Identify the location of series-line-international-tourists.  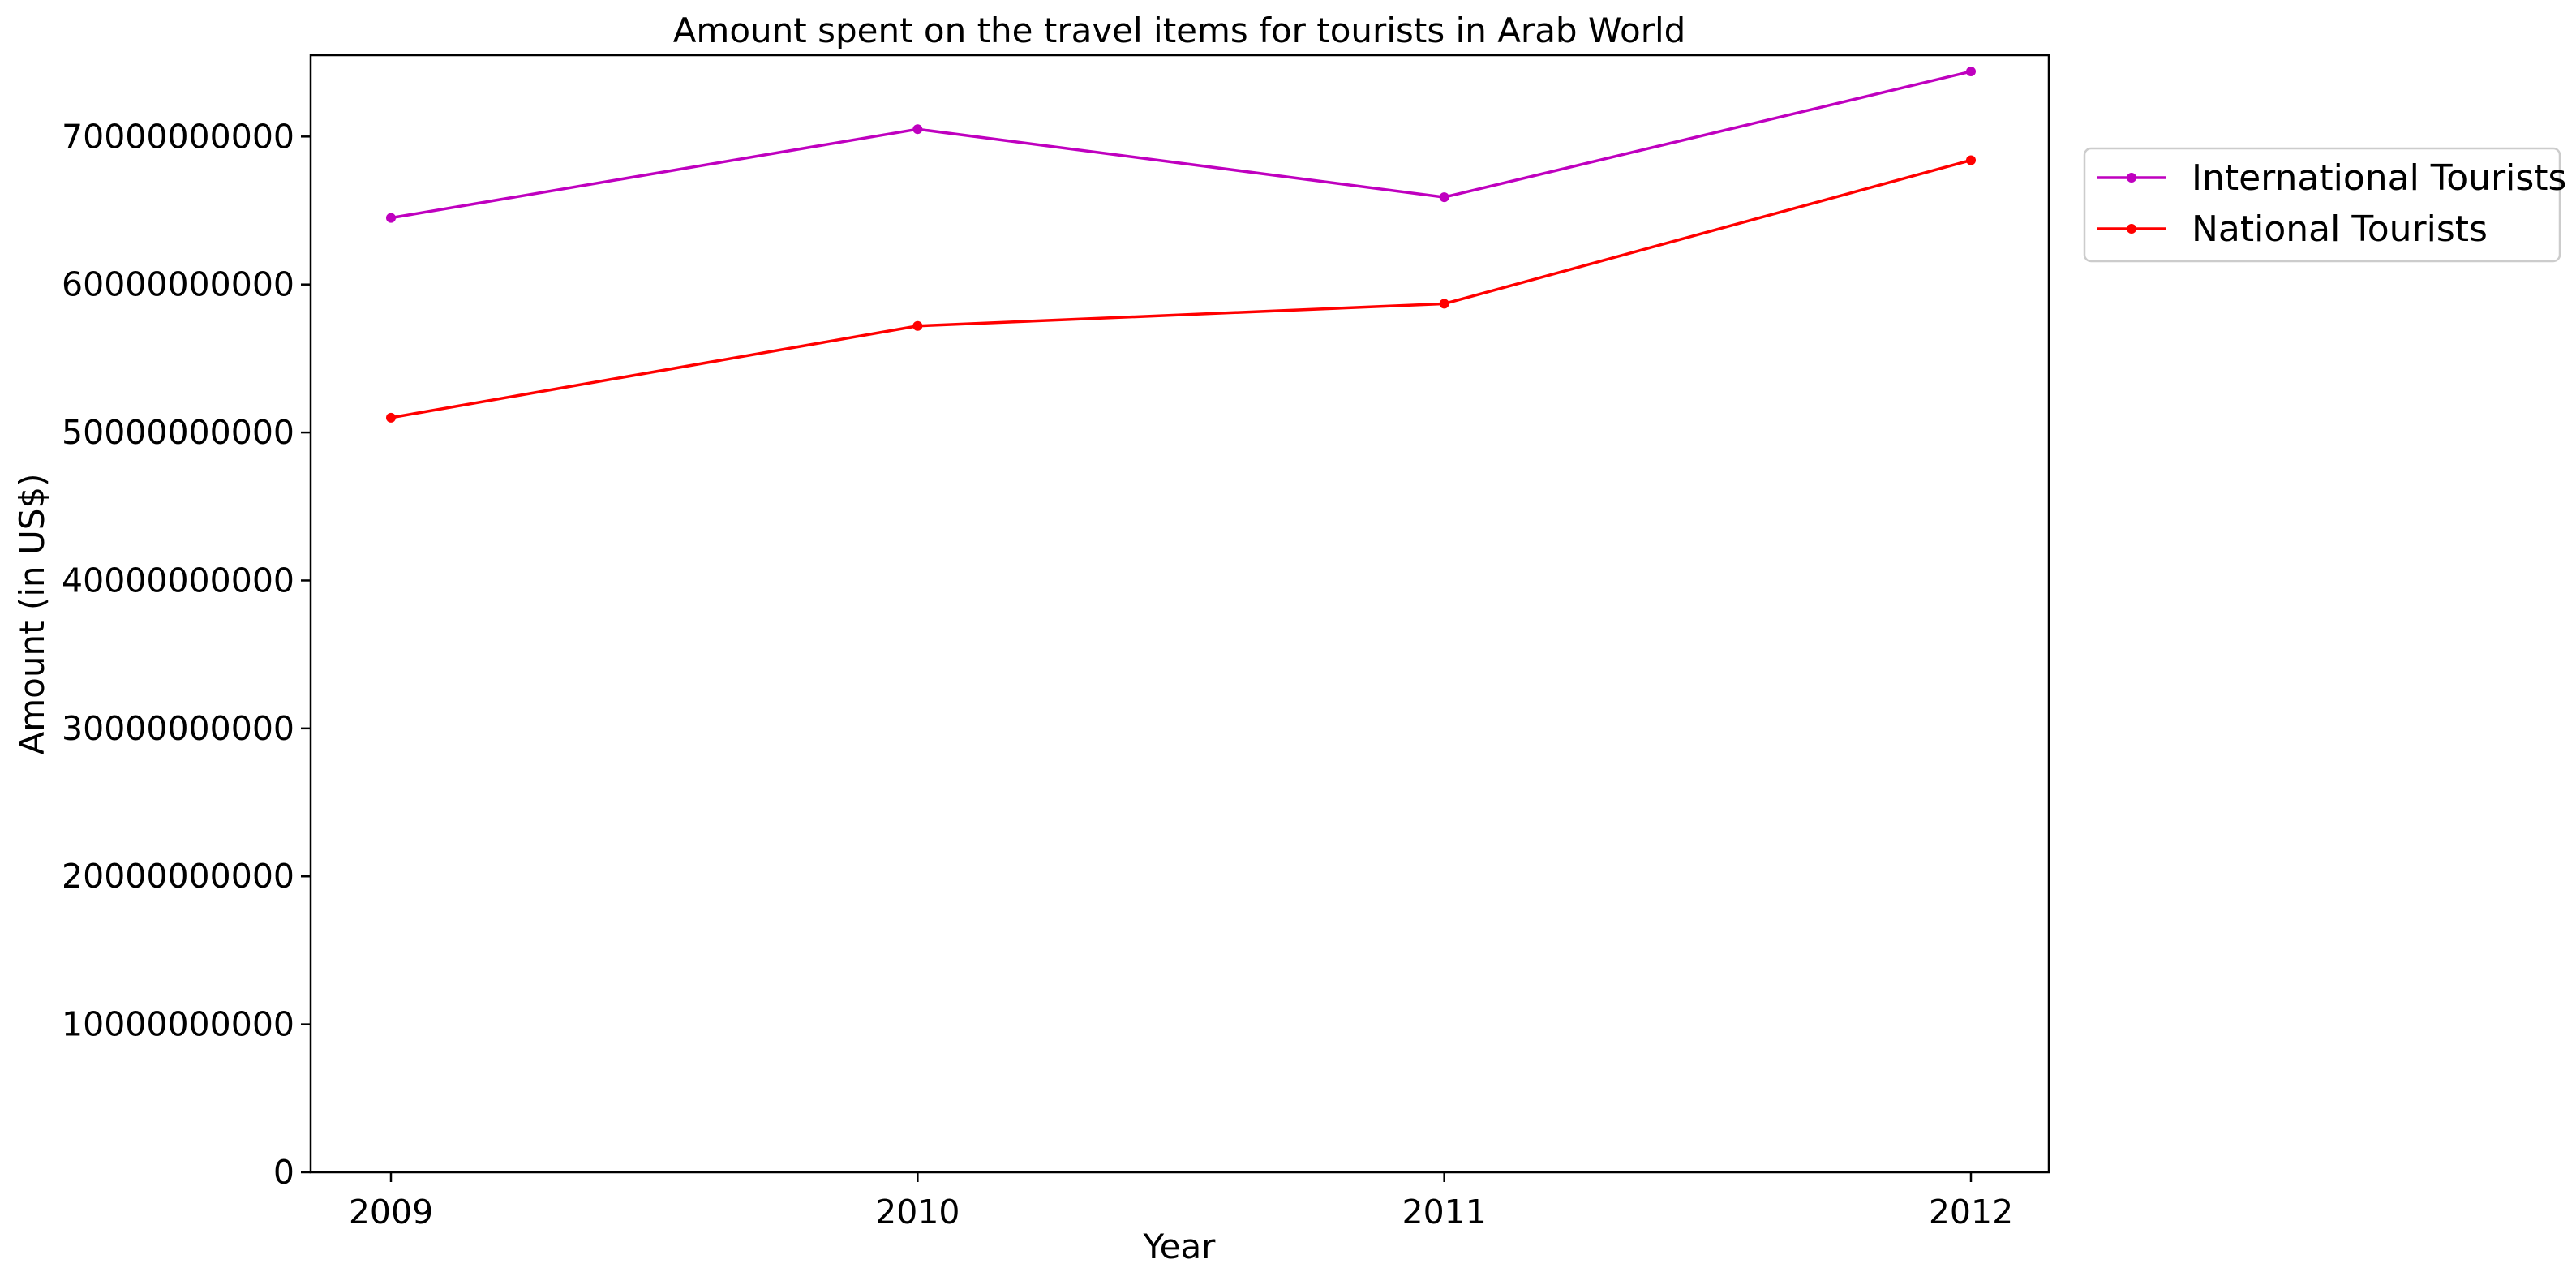
(1181, 145).